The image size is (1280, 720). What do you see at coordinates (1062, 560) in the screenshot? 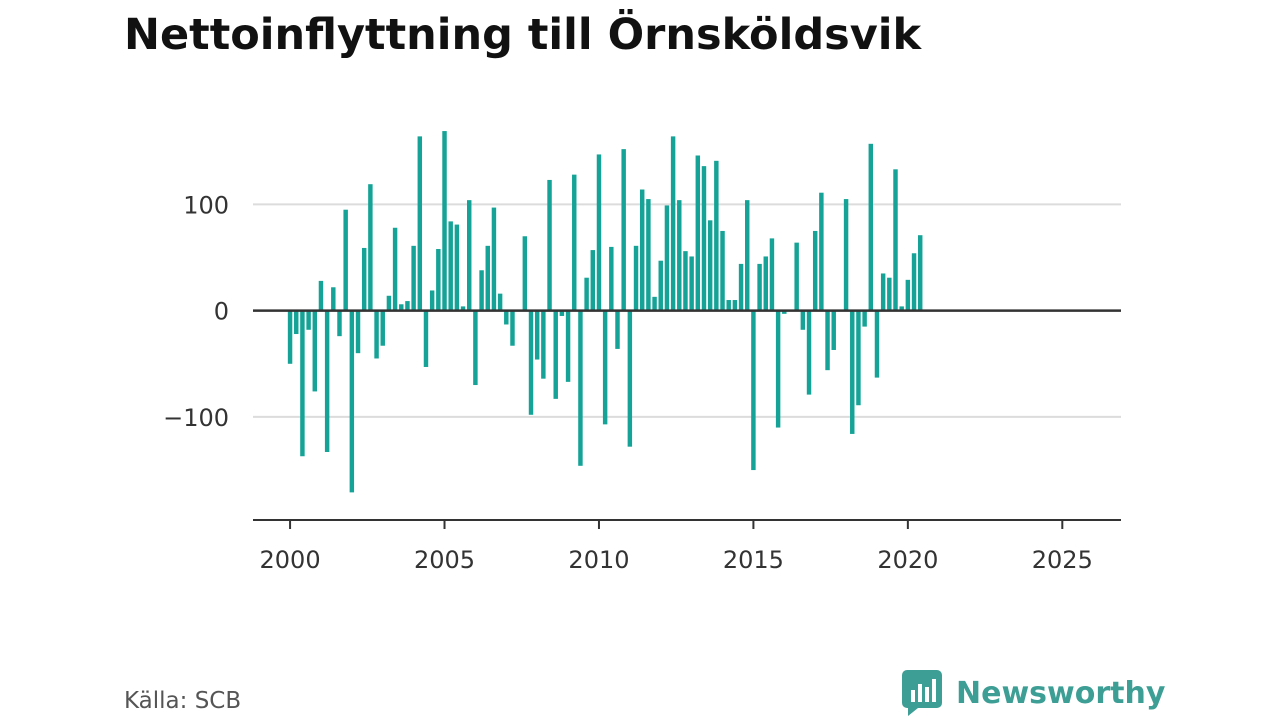
I see `x-tick-label: 2025` at bounding box center [1062, 560].